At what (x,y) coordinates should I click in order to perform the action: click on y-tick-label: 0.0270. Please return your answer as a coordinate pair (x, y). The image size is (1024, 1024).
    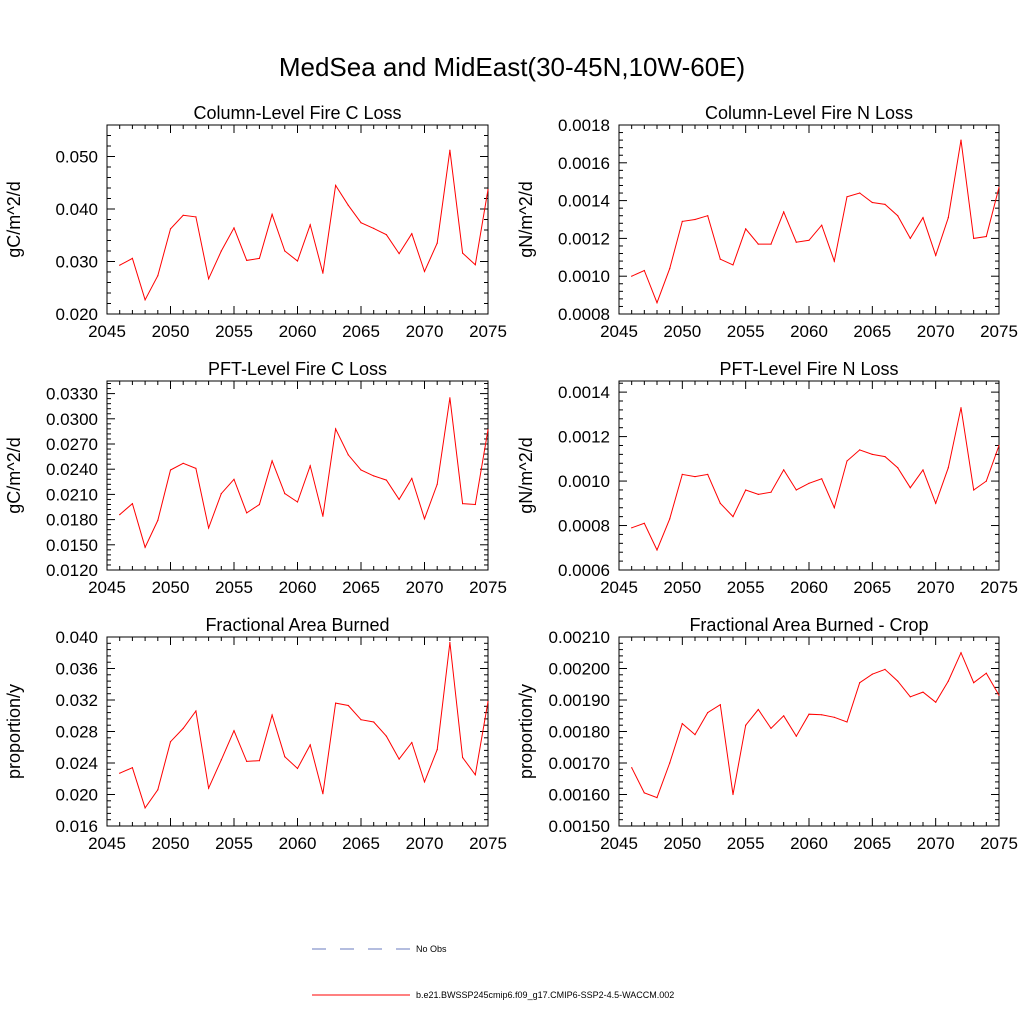
    Looking at the image, I should click on (72, 444).